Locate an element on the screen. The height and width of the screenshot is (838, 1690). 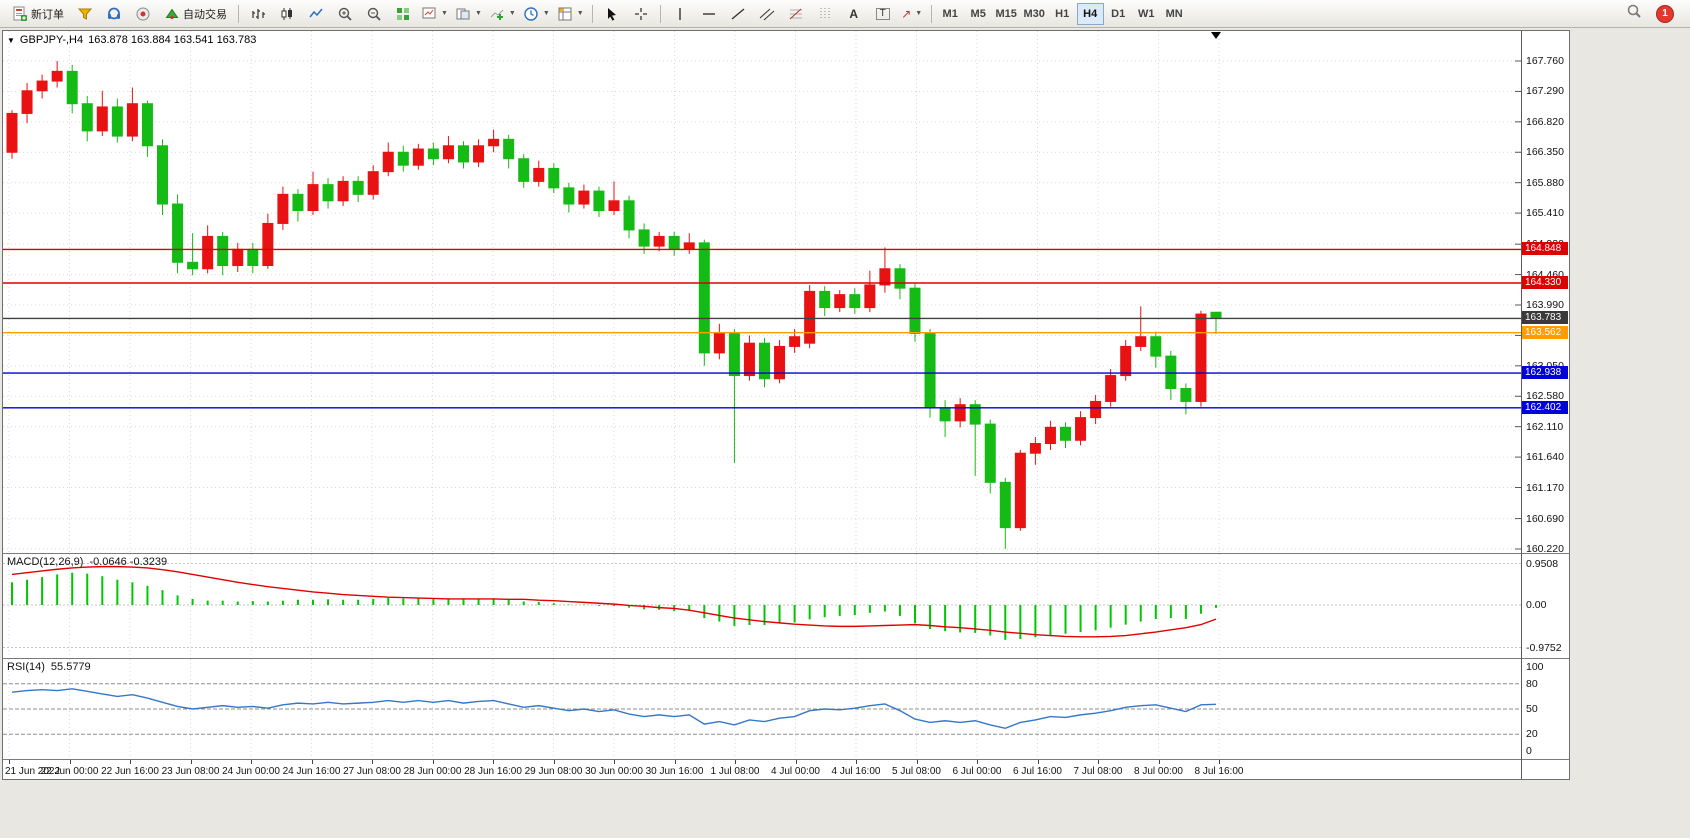
price-tick-label: 160.220 is located at coordinates (1545, 549).